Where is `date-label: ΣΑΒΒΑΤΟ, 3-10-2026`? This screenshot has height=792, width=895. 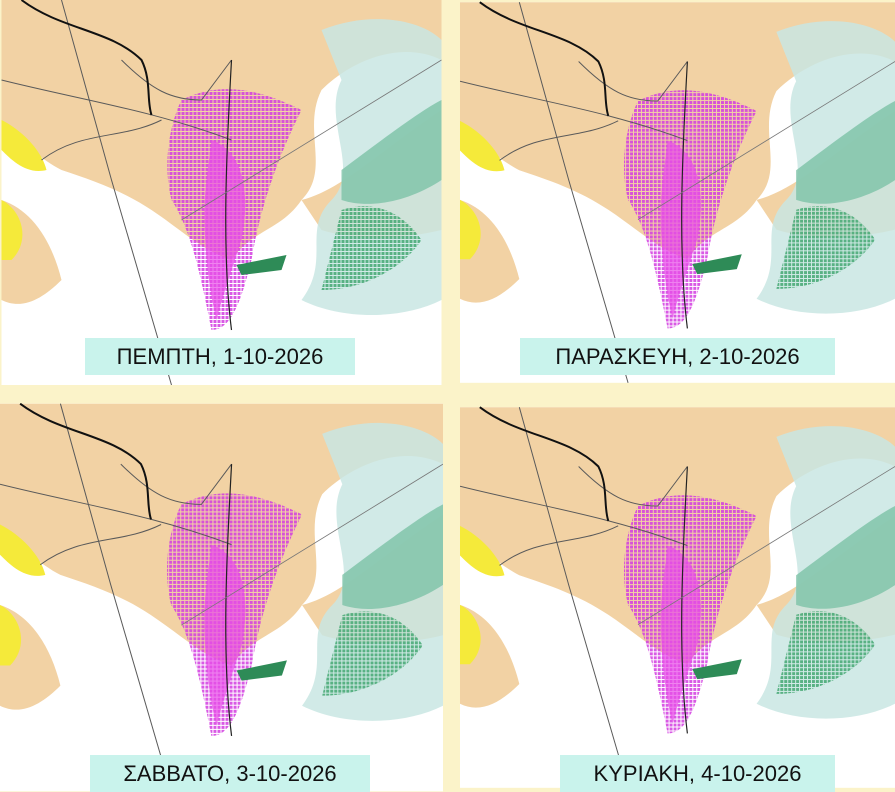 date-label: ΣΑΒΒΑΤΟ, 3-10-2026 is located at coordinates (230, 773).